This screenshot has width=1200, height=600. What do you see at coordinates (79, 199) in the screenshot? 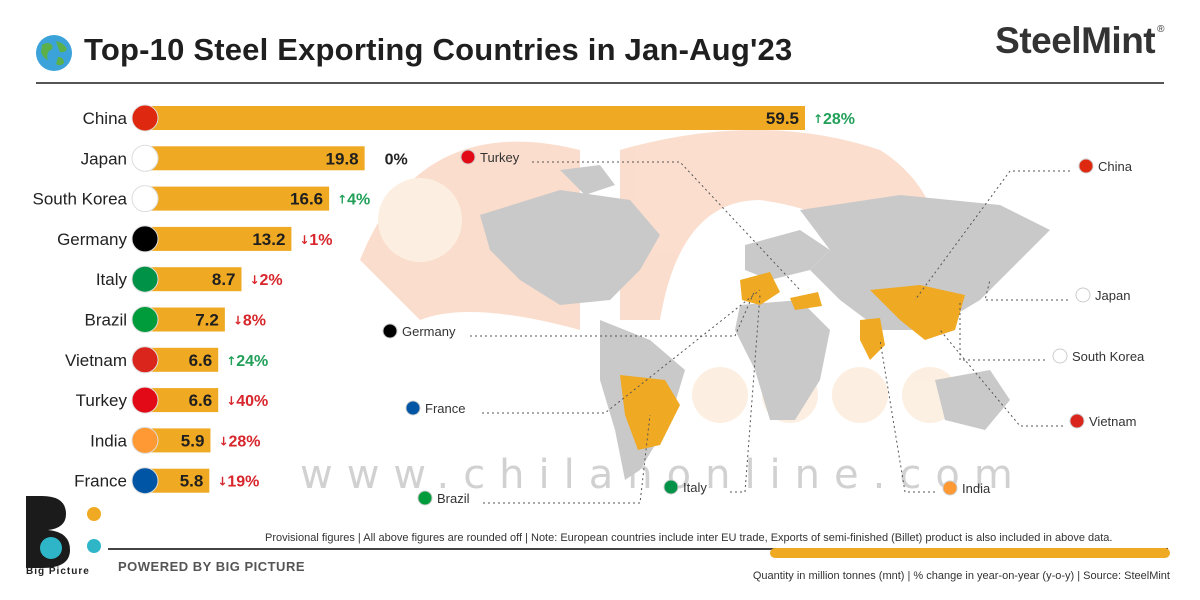
I see `category-label: South Korea` at bounding box center [79, 199].